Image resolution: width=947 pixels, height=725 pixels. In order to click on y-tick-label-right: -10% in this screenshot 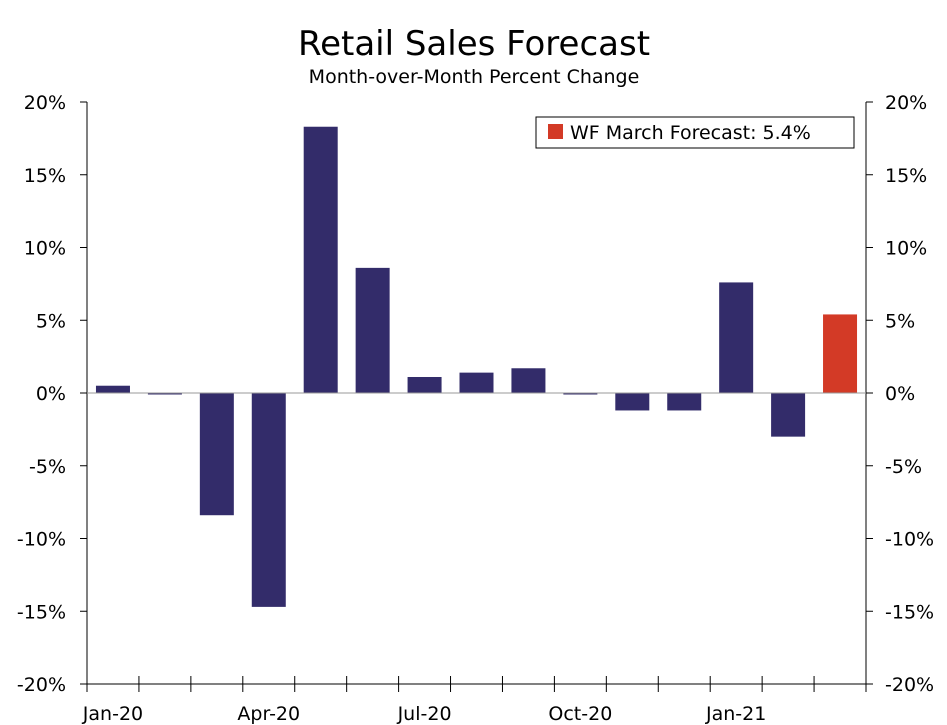, I will do `click(909, 540)`.